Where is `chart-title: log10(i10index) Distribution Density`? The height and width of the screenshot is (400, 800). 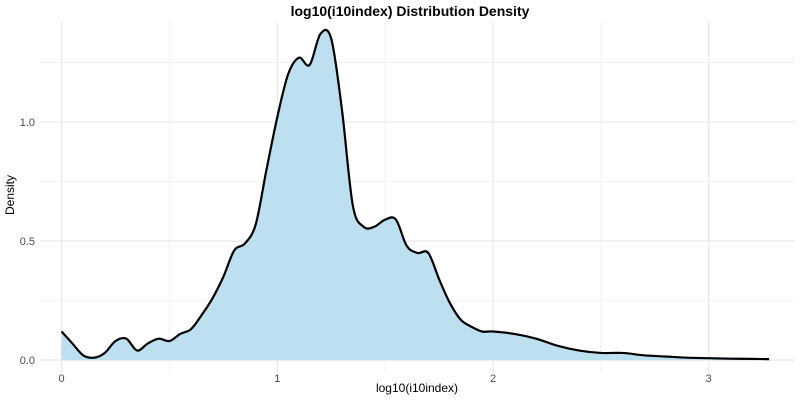
chart-title: log10(i10index) Distribution Density is located at coordinates (410, 11).